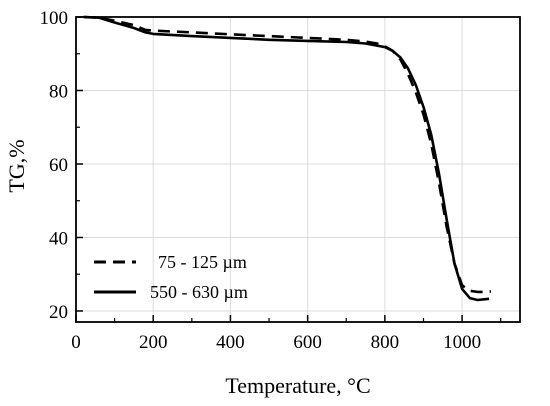 The width and height of the screenshot is (550, 406). Describe the element at coordinates (58, 91) in the screenshot. I see `y-tick-label: 80` at that location.